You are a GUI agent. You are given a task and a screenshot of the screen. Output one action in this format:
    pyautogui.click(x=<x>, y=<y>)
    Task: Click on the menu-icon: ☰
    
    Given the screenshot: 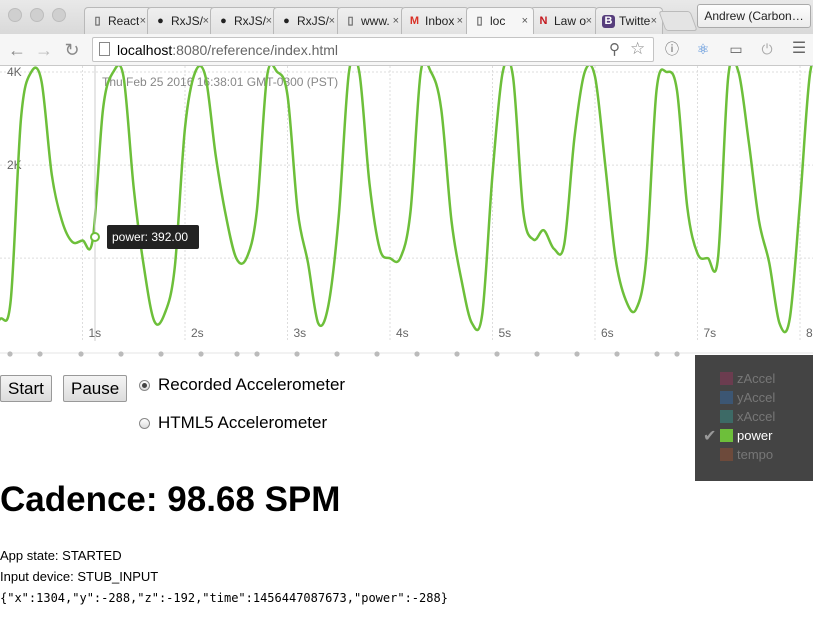 What is the action you would take?
    pyautogui.click(x=799, y=48)
    